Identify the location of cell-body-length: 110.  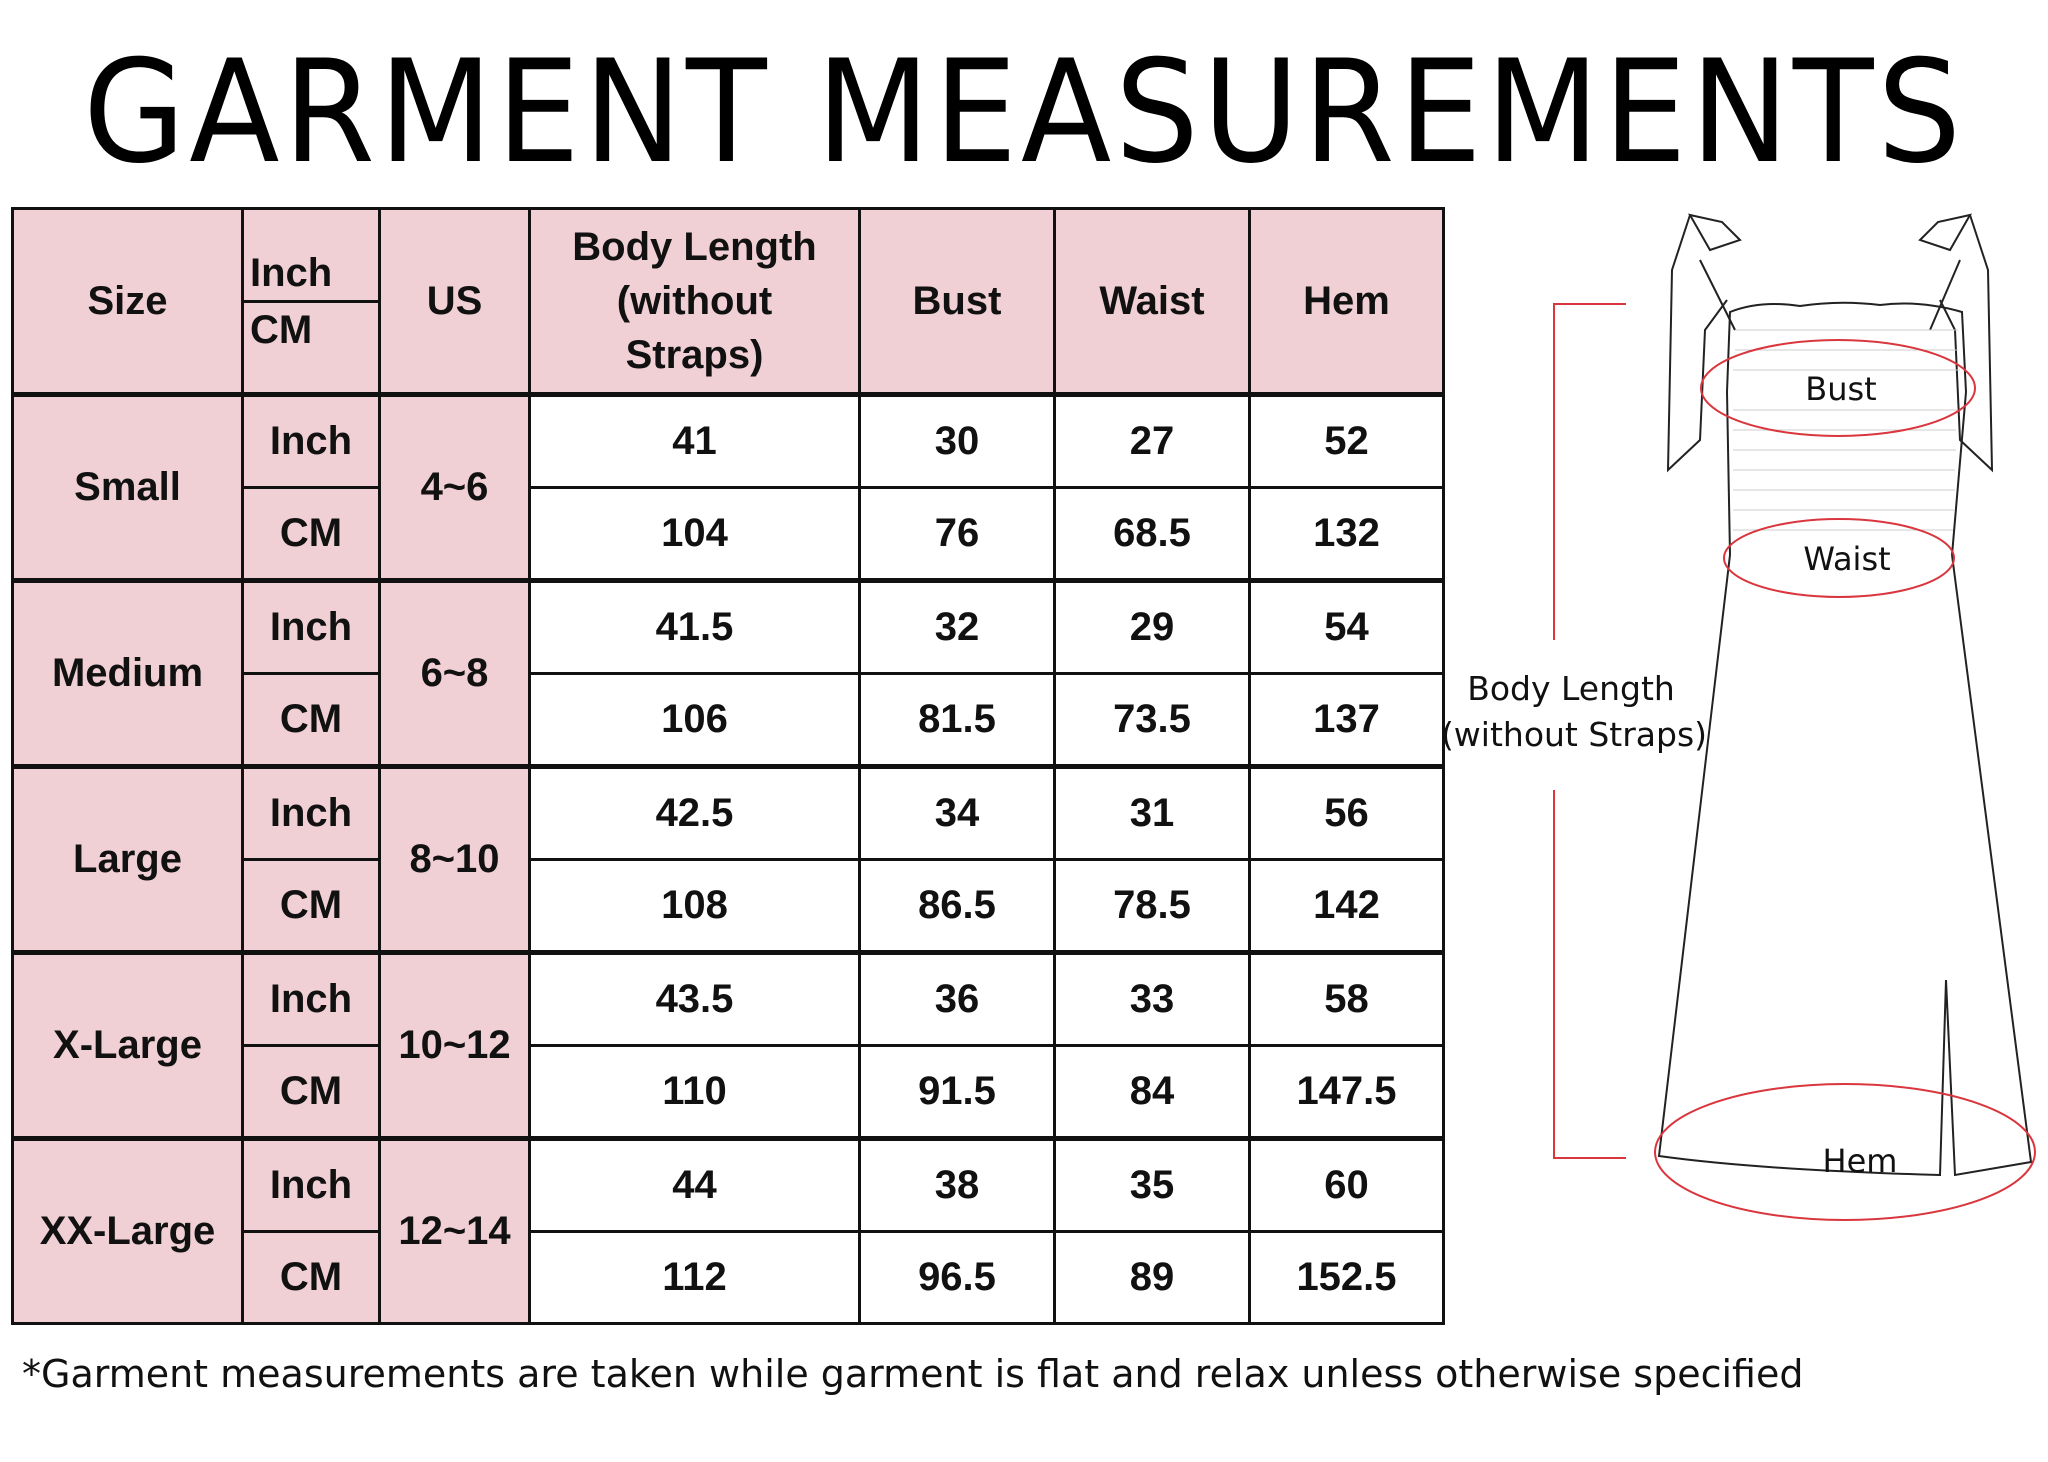
(694, 1092).